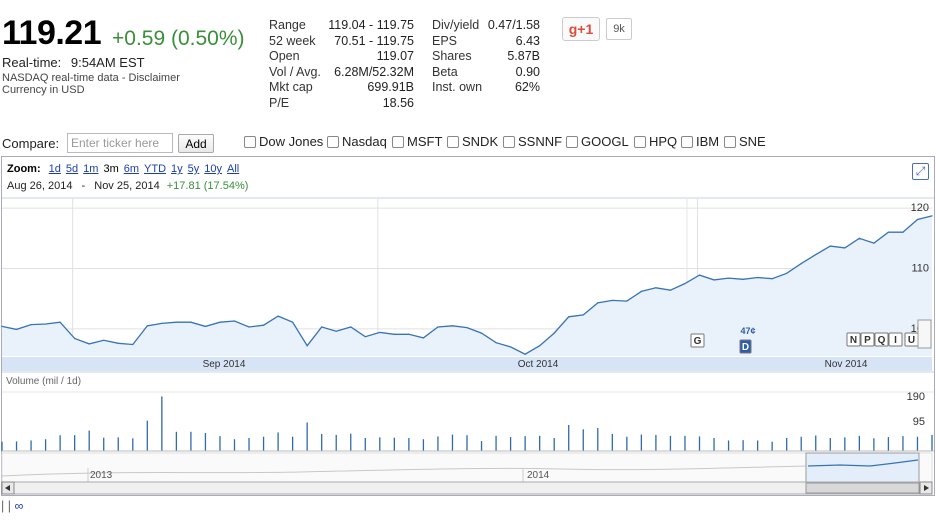  What do you see at coordinates (91, 78) in the screenshot?
I see `data-source: NASDAQ real-time data - Disclaimer` at bounding box center [91, 78].